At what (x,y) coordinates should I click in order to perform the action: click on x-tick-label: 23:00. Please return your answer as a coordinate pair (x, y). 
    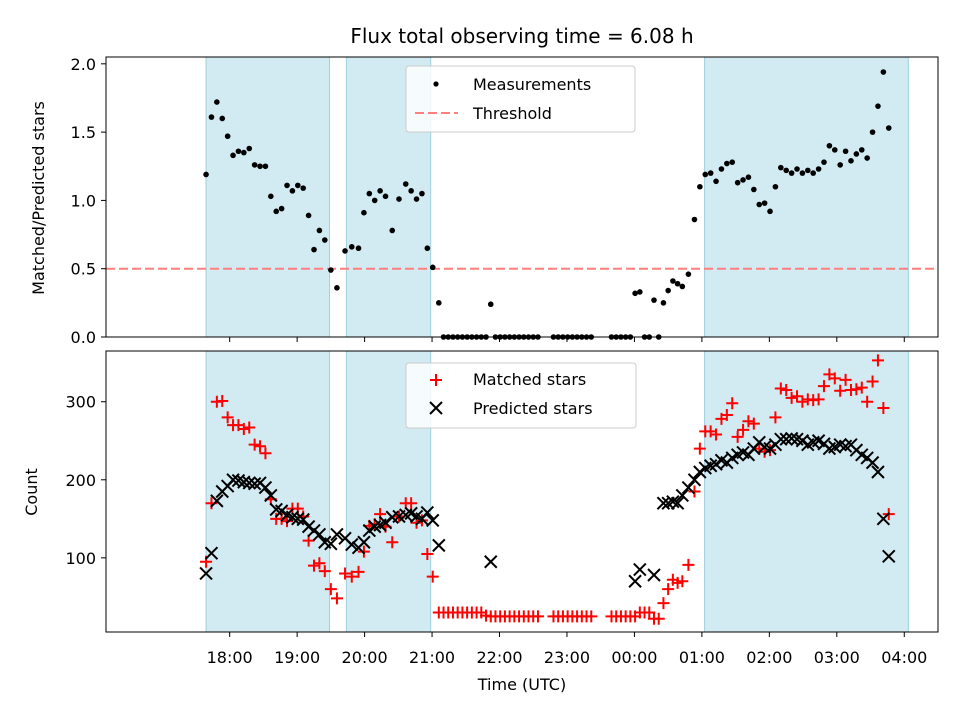
    Looking at the image, I should click on (567, 657).